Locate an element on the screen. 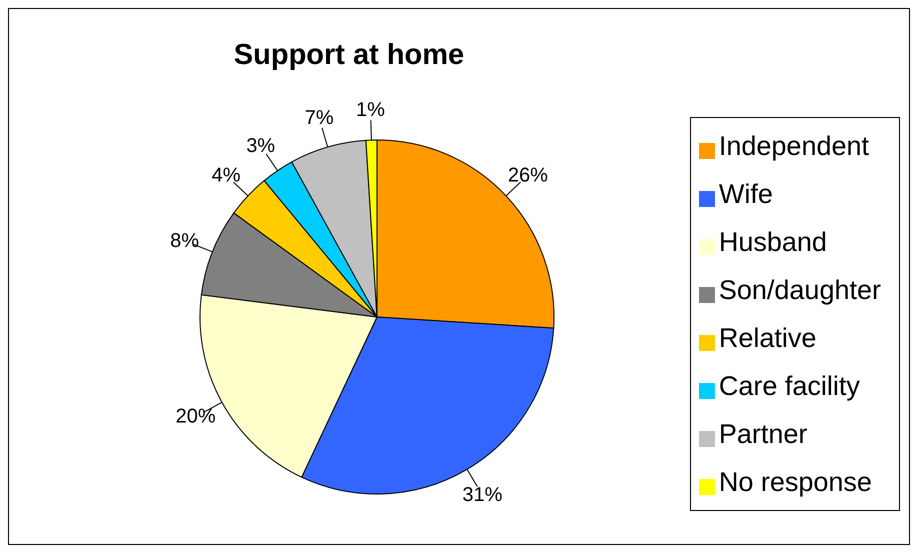 This screenshot has height=553, width=918. legend-label: Relative is located at coordinates (767, 338).